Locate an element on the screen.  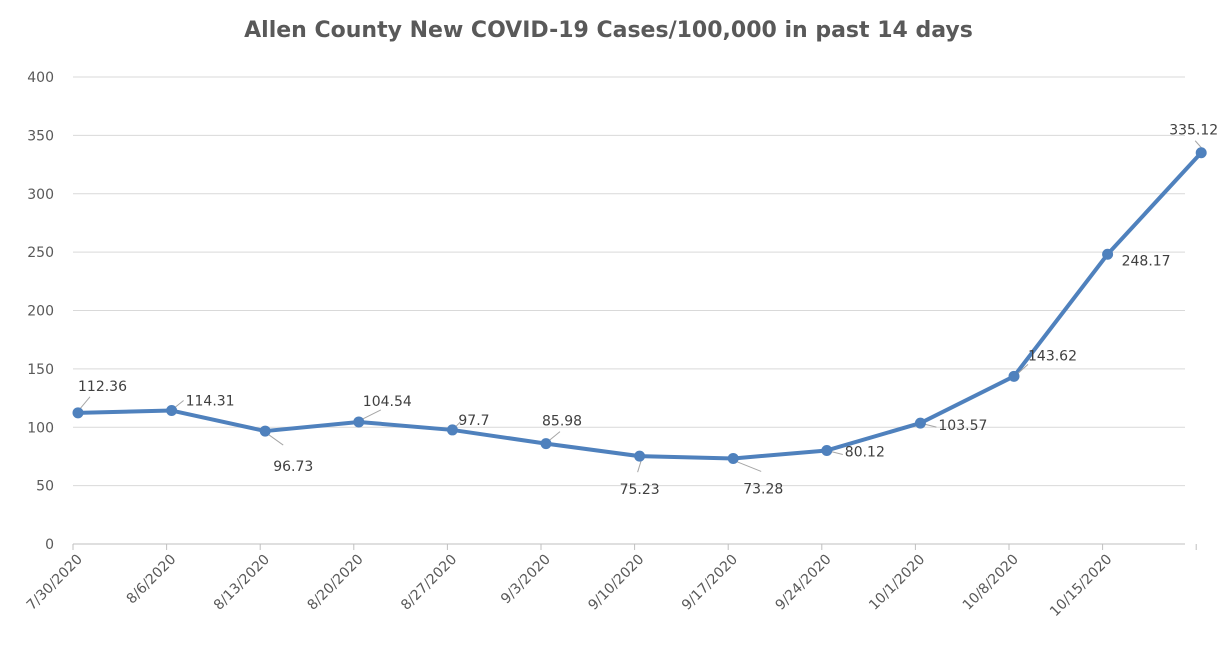
data-label: 104.54 is located at coordinates (387, 402).